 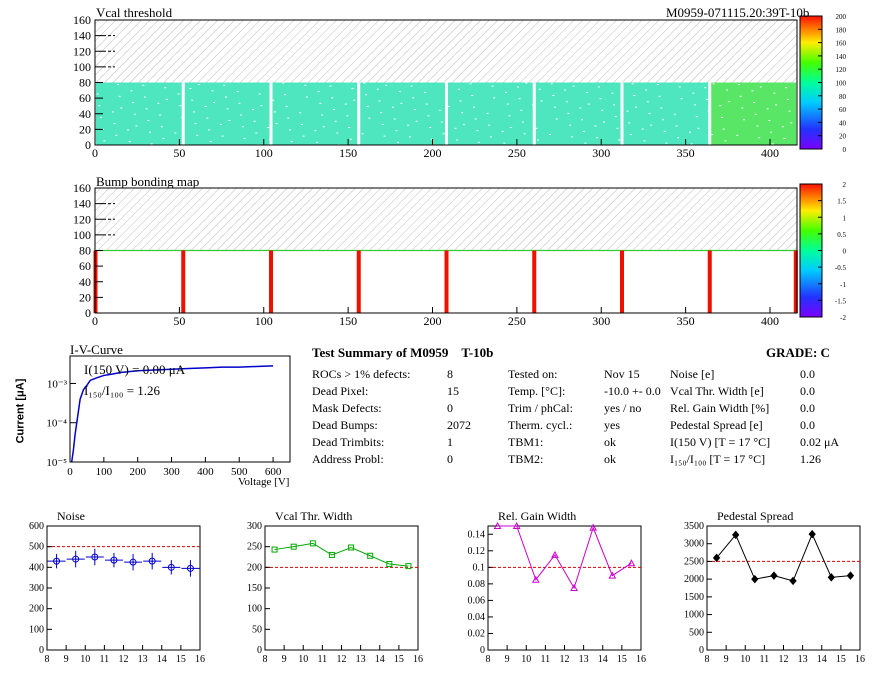 I want to click on summary-value: 8, so click(x=450, y=374).